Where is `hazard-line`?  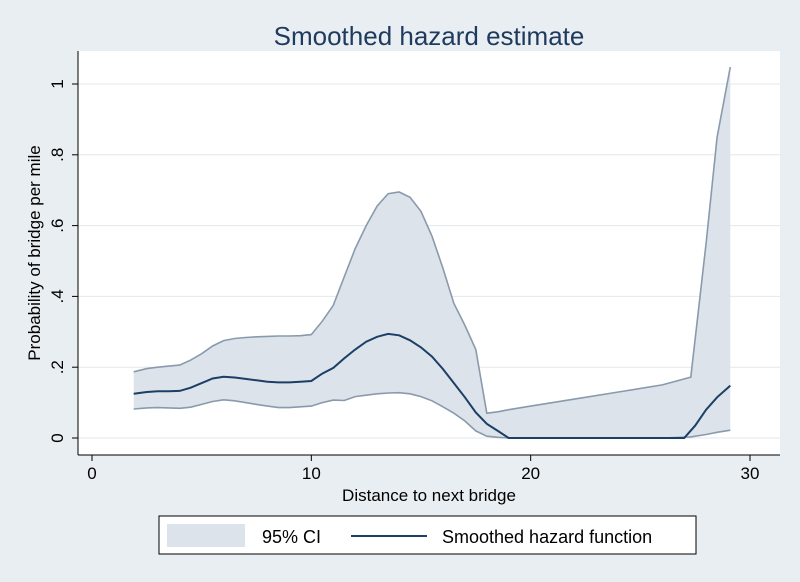
hazard-line is located at coordinates (432, 385).